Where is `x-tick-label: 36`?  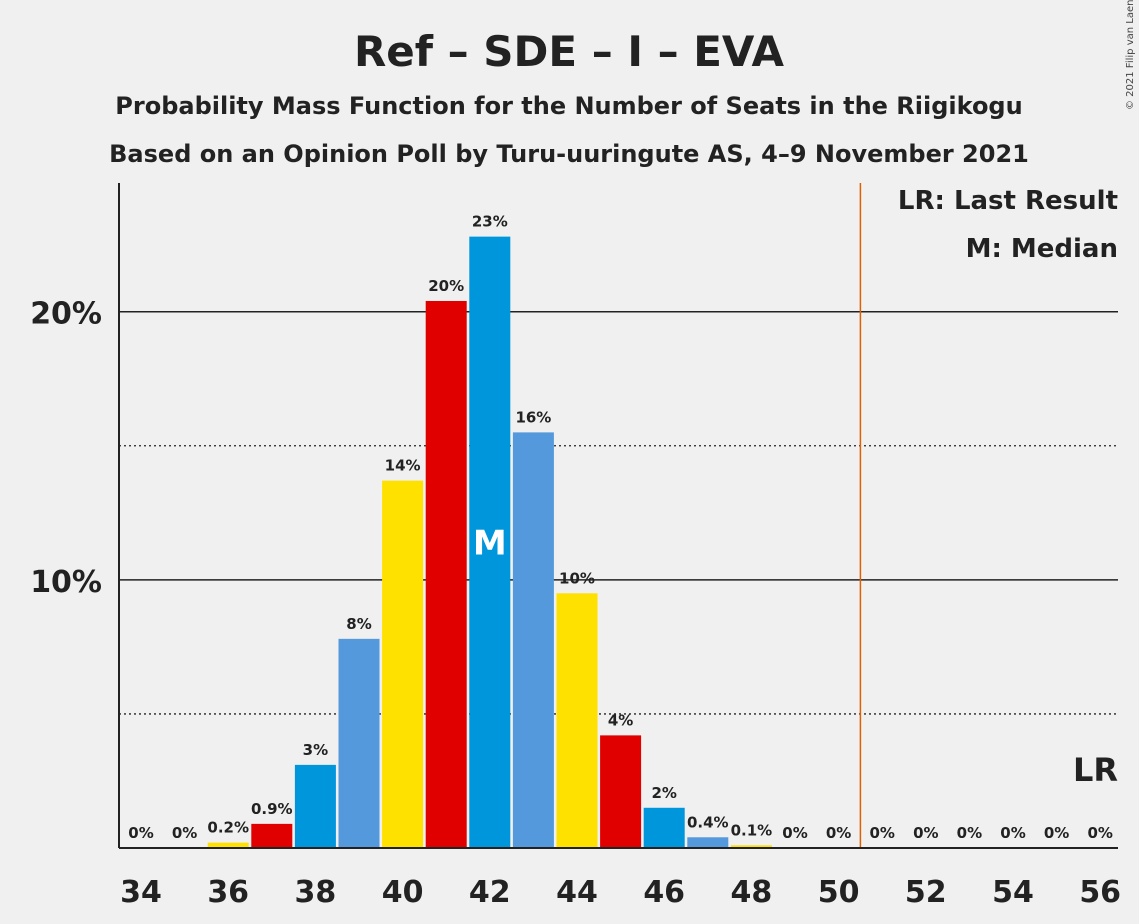
x-tick-label: 36 is located at coordinates (228, 892).